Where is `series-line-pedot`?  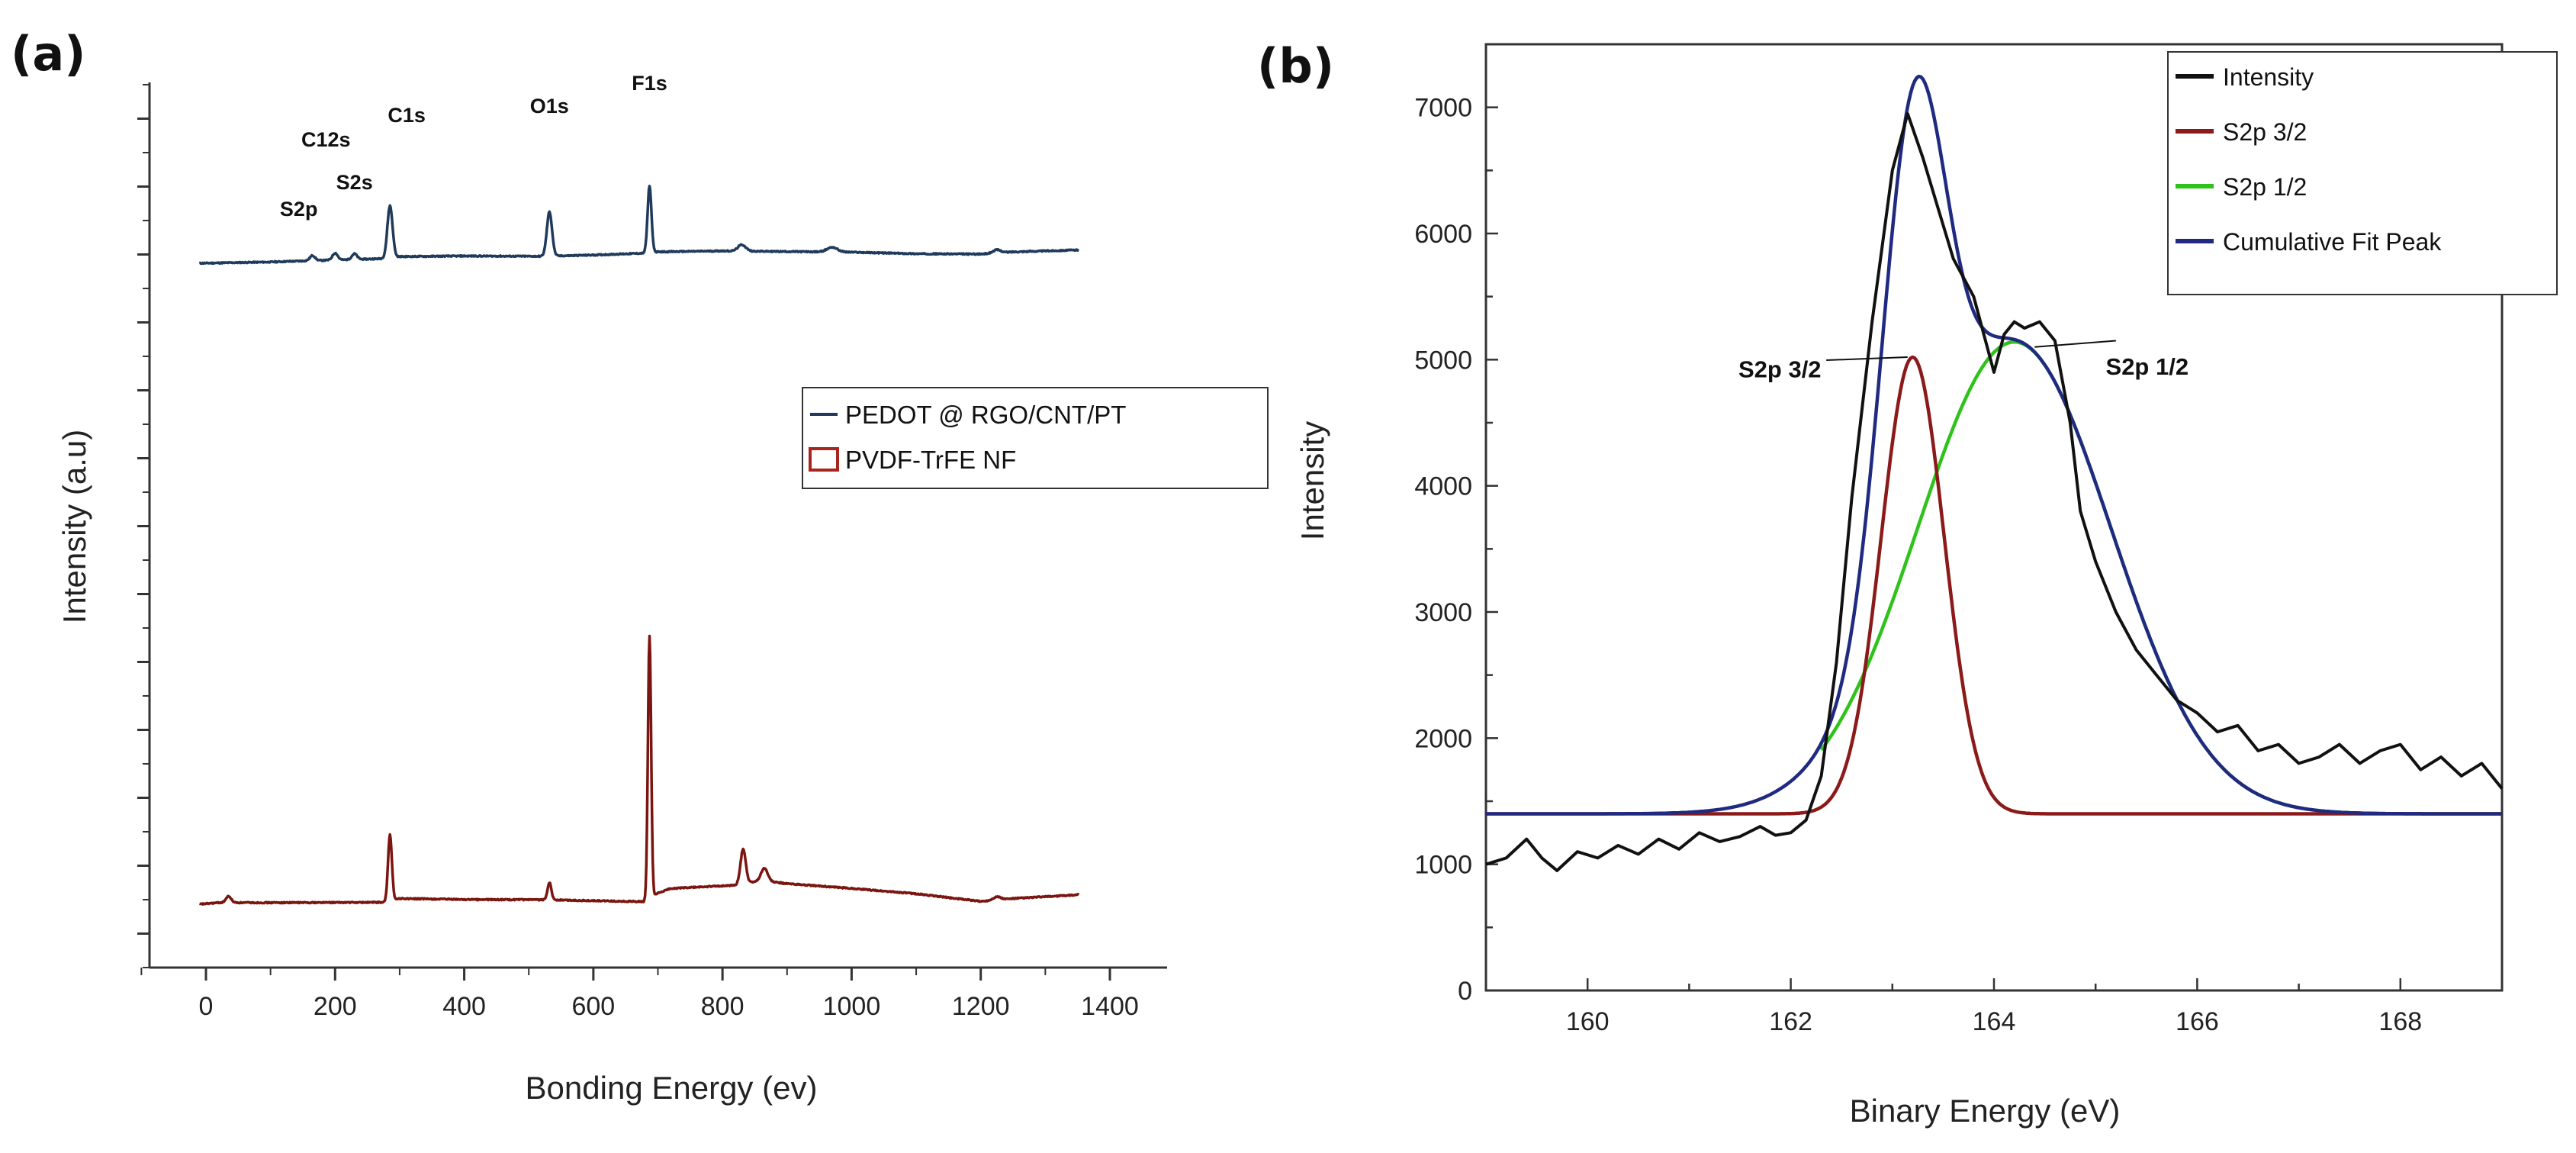 series-line-pedot is located at coordinates (639, 226).